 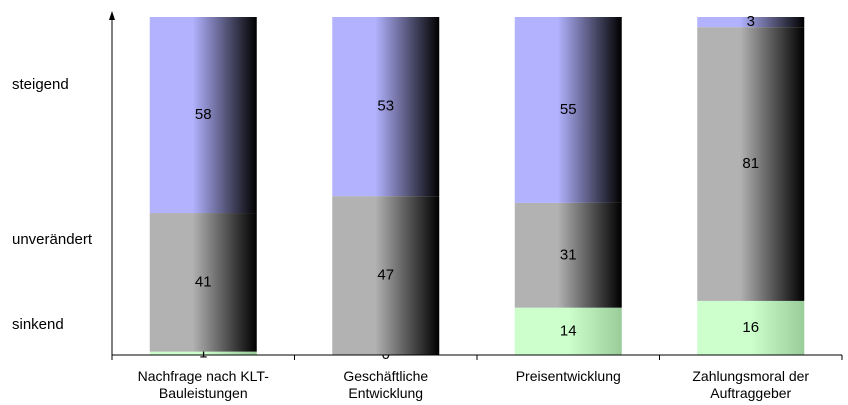 I want to click on x-tick-label: Geschäftliche Entwicklung, so click(x=386, y=384).